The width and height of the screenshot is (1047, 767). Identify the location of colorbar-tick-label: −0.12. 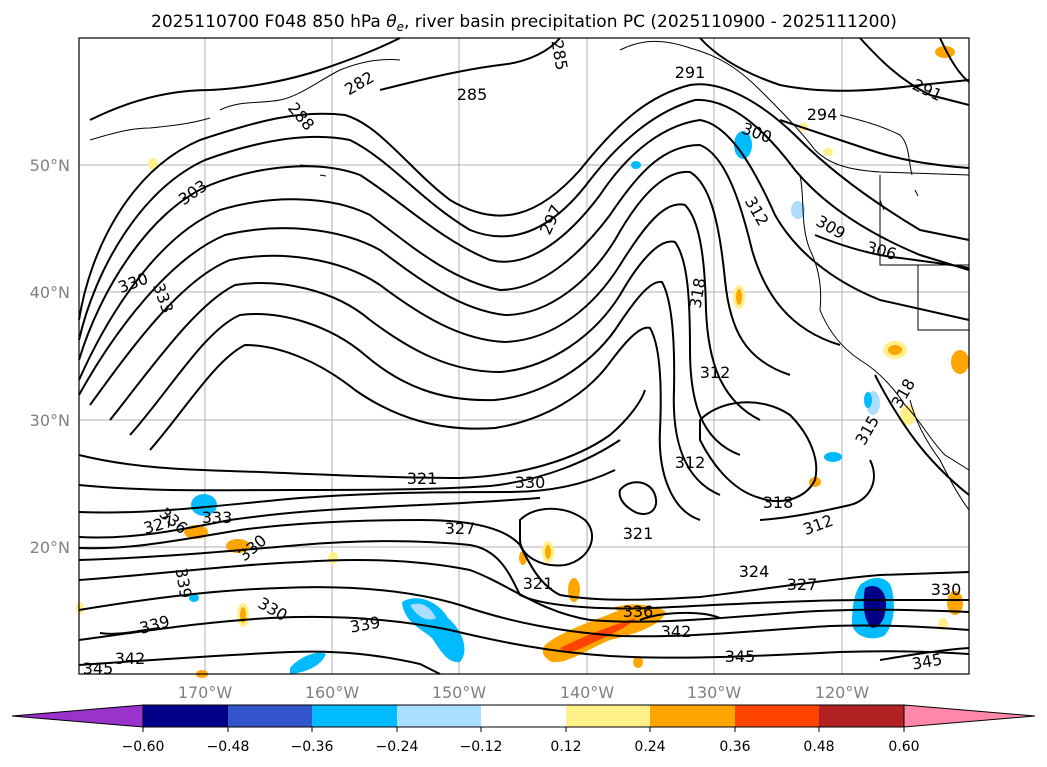
(481, 747).